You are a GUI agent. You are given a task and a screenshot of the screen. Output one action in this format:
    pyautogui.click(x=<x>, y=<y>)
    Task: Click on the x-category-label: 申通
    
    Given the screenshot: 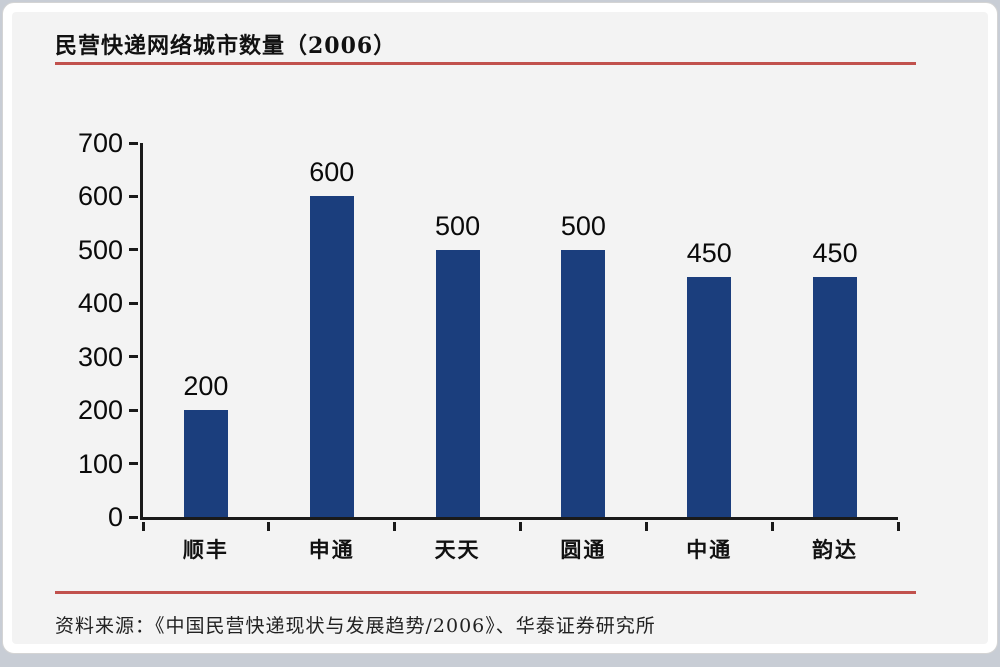 What is the action you would take?
    pyautogui.click(x=331, y=549)
    